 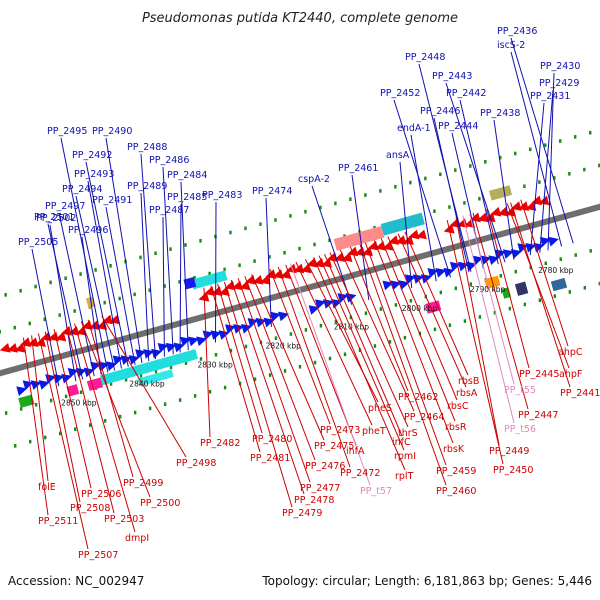 I want to click on gene-label: PP_2476, so click(x=325, y=466).